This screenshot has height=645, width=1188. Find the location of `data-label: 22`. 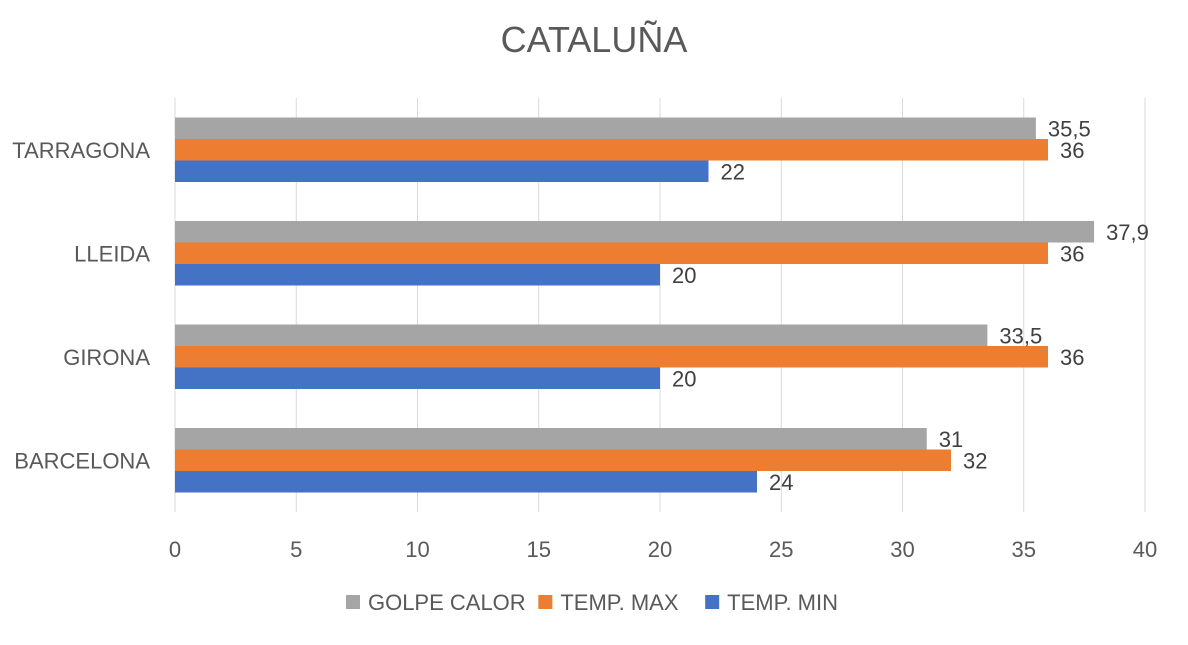

data-label: 22 is located at coordinates (733, 171).